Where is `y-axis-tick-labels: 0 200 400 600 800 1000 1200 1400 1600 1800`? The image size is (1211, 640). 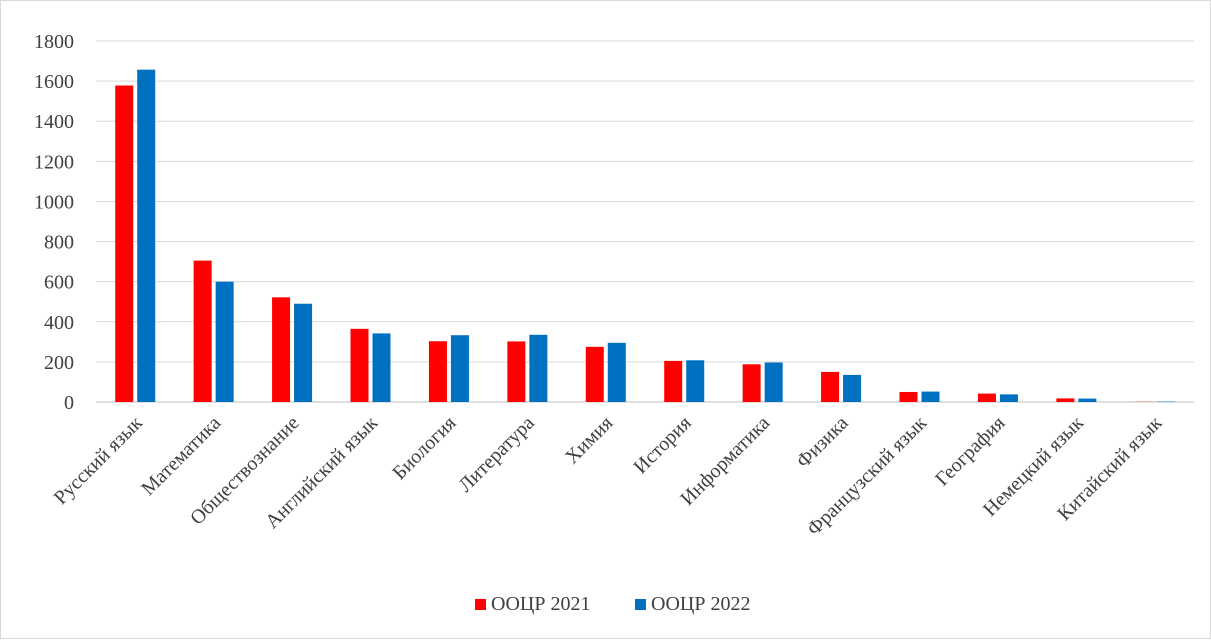
y-axis-tick-labels: 0 200 400 600 800 1000 1200 1400 1600 1800 is located at coordinates (54, 222).